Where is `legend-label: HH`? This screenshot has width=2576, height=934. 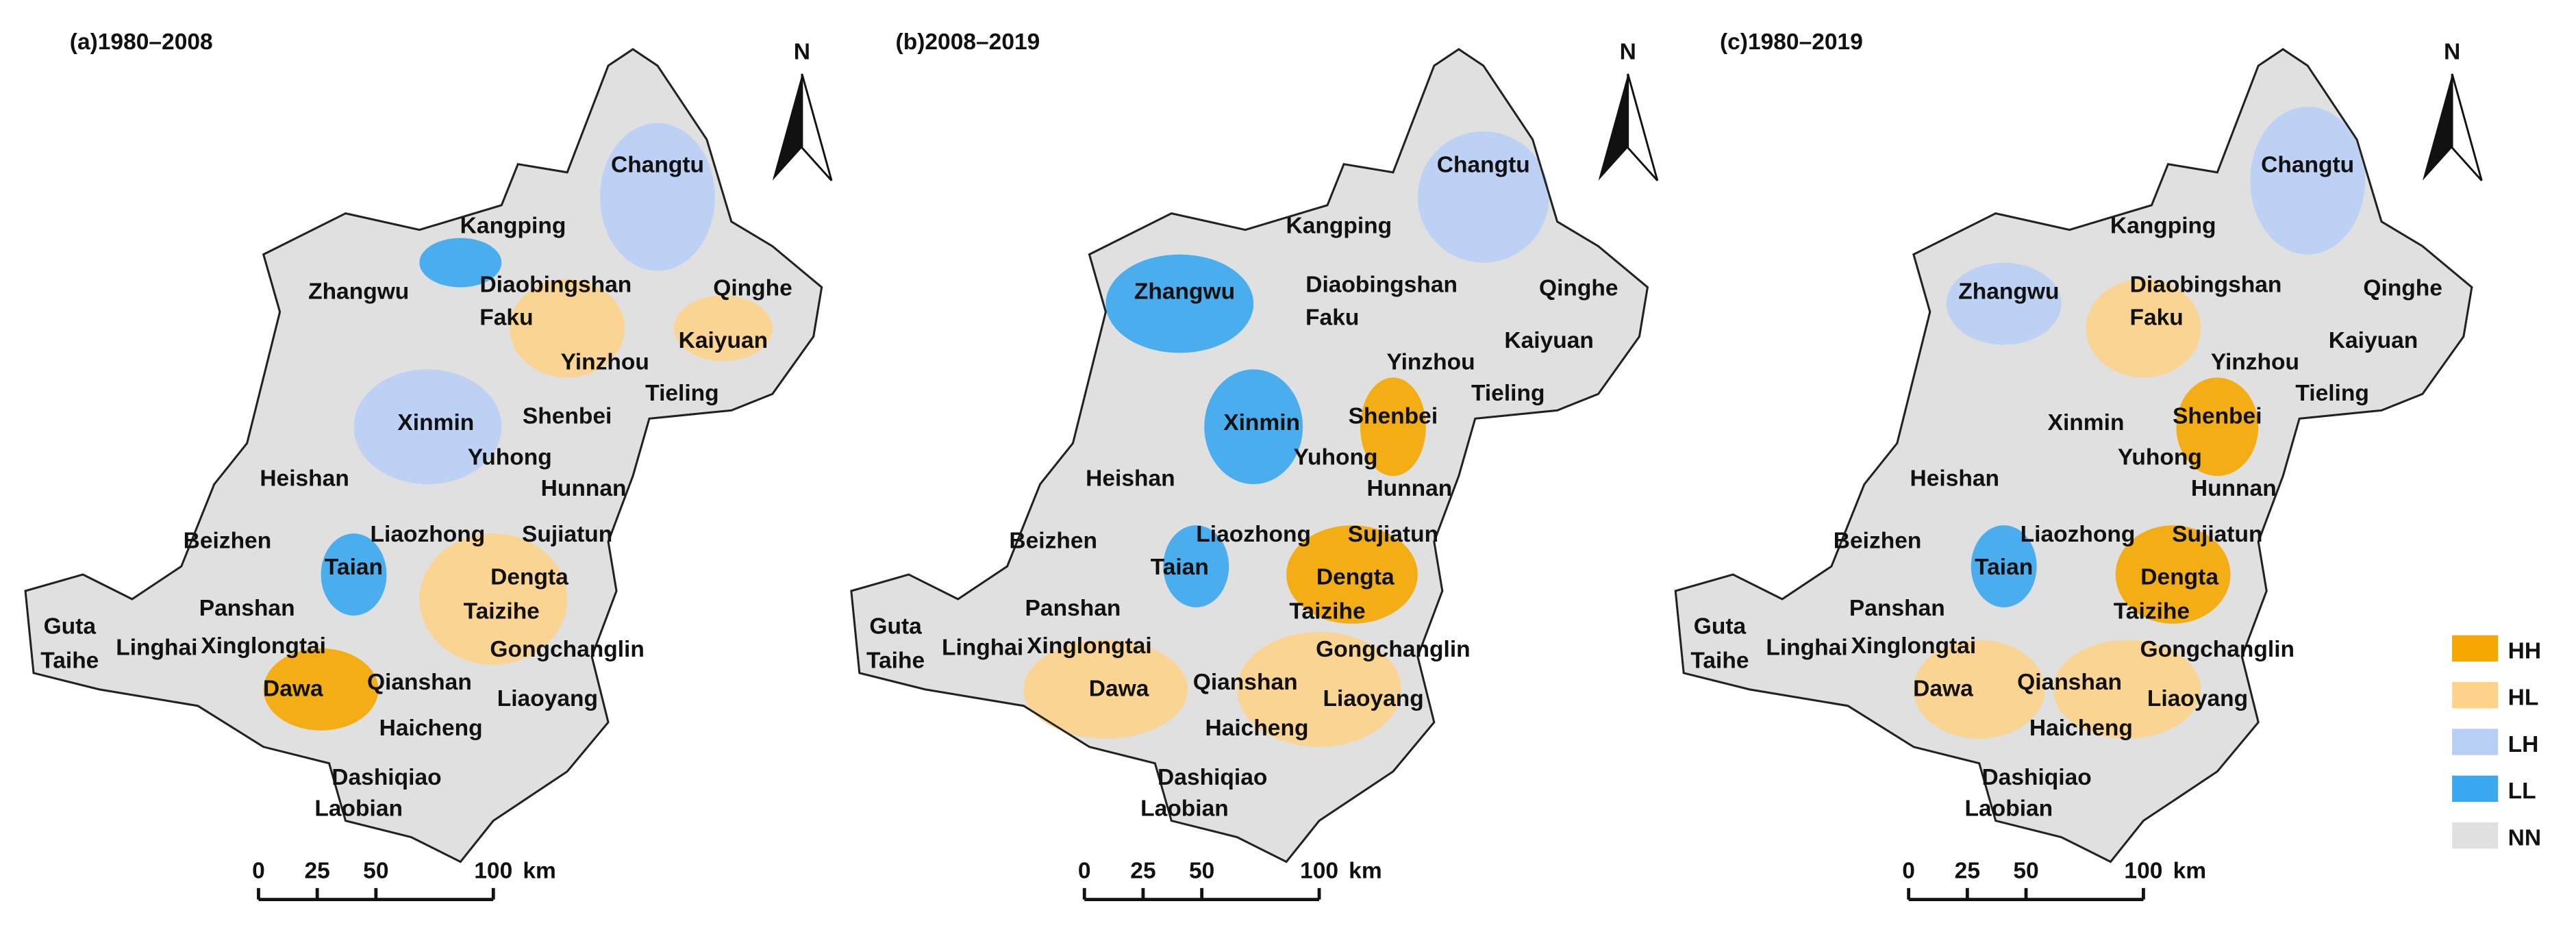
legend-label: HH is located at coordinates (2524, 651).